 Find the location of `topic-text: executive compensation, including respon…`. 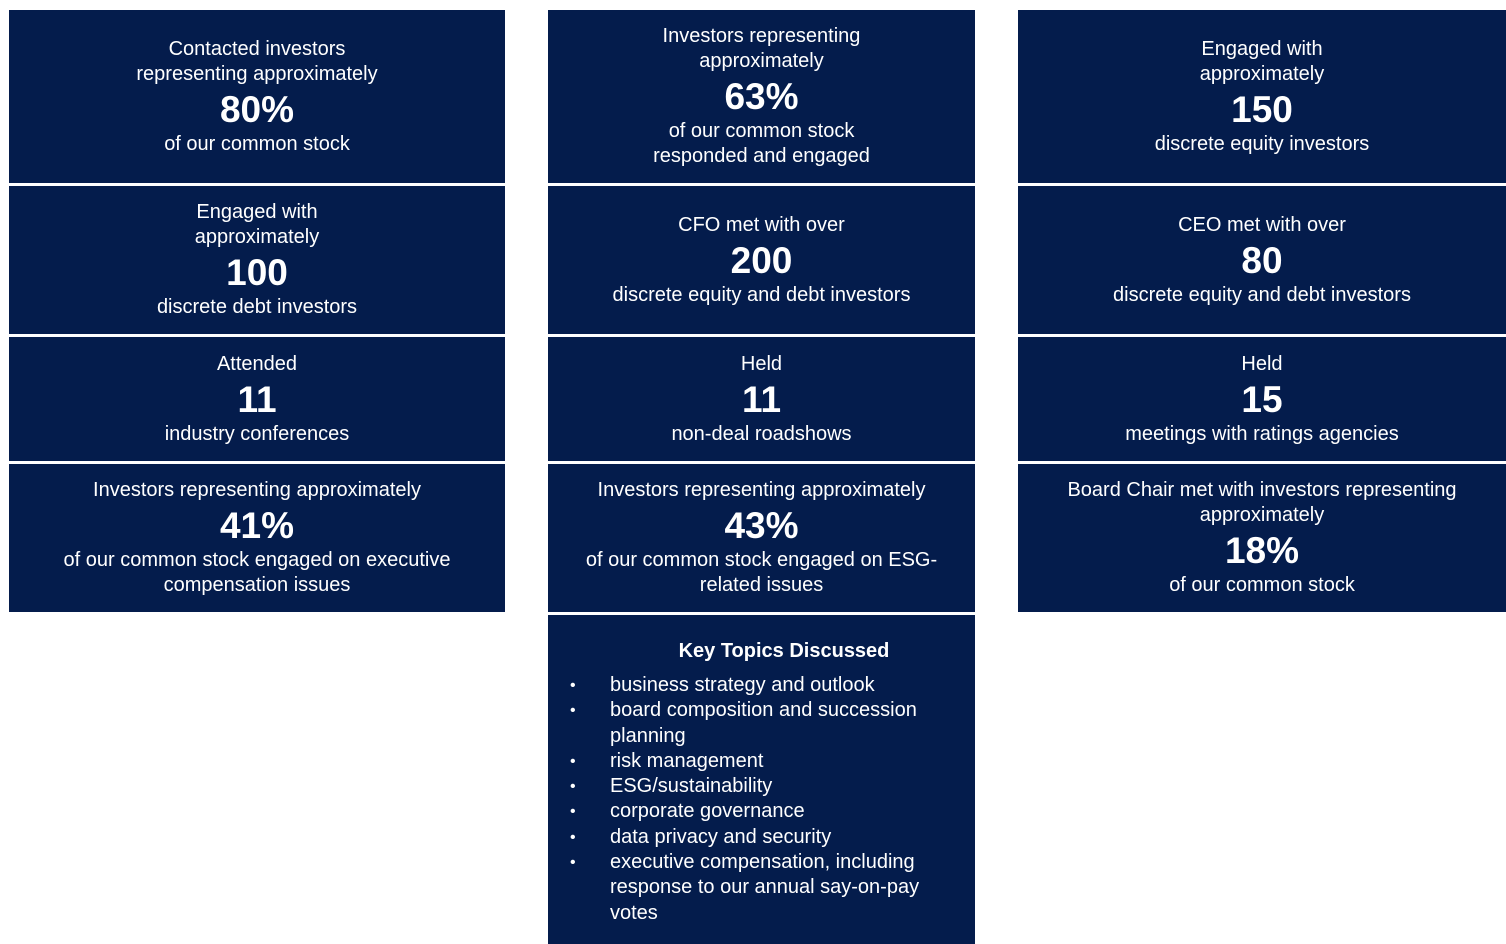

topic-text: executive compensation, including respon… is located at coordinates (765, 887).